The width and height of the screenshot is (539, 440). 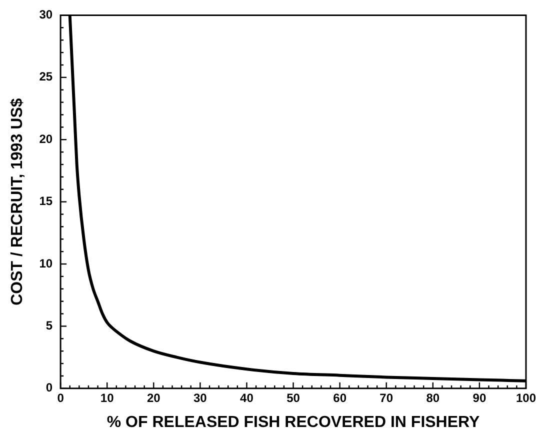 What do you see at coordinates (60, 397) in the screenshot?
I see `x-tick-label: 0` at bounding box center [60, 397].